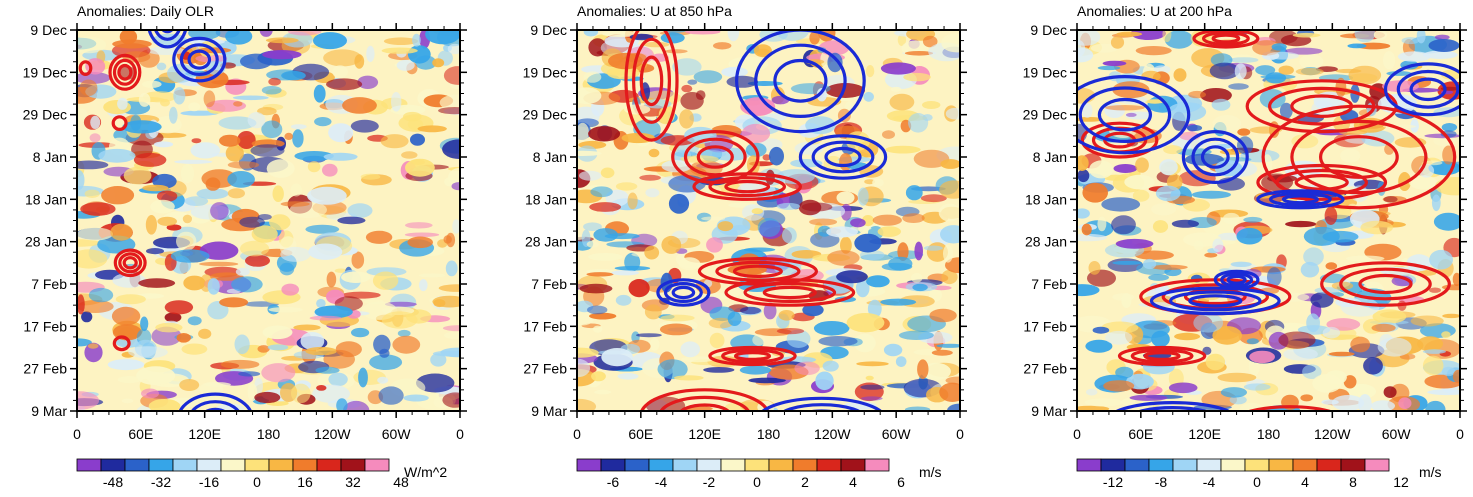 This screenshot has width=1473, height=497. I want to click on colorbar-label: 48, so click(401, 482).